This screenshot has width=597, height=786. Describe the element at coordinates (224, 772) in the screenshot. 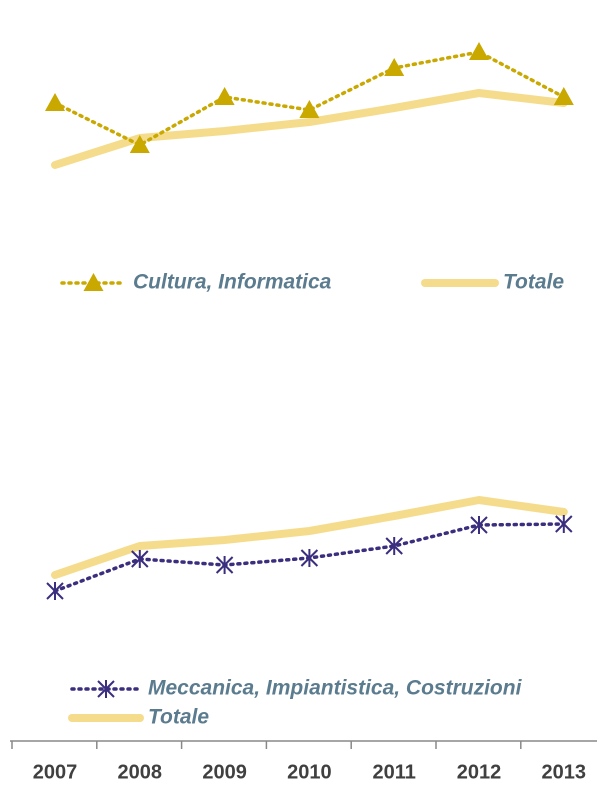

I see `x-tick-label: 2009` at that location.